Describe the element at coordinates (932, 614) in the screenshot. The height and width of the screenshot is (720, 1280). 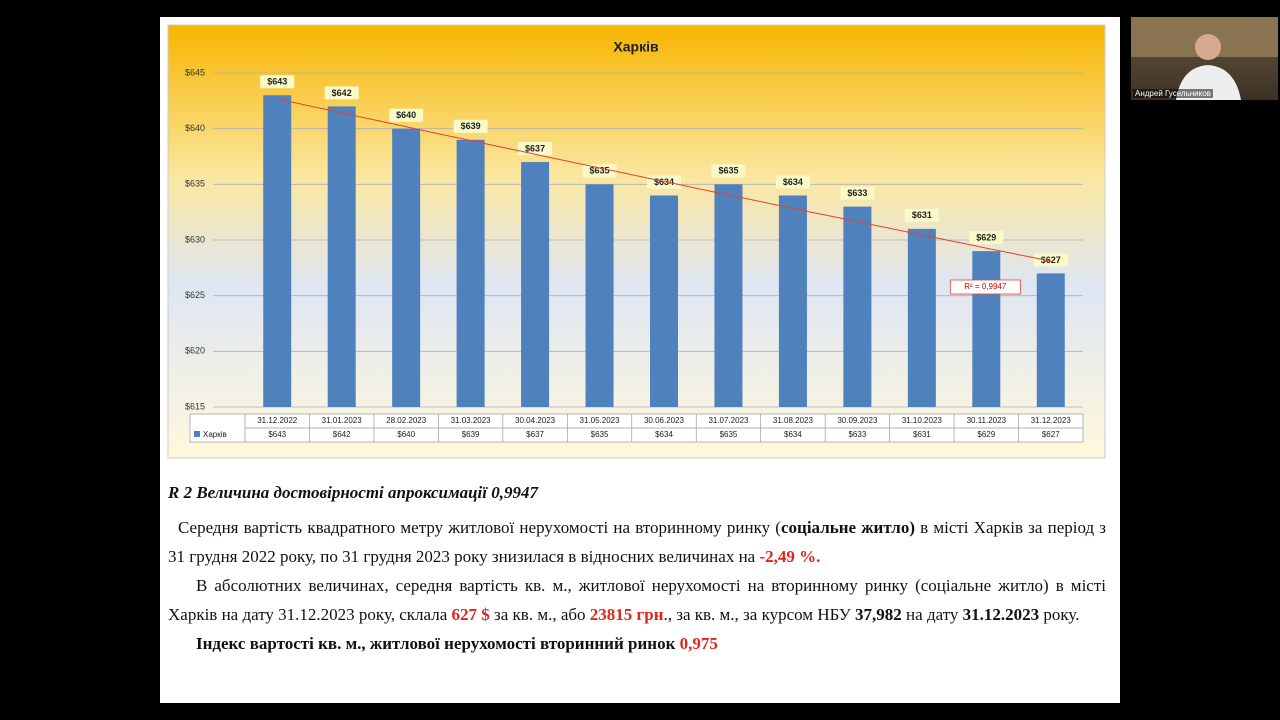
I see `text-segment: на дату` at that location.